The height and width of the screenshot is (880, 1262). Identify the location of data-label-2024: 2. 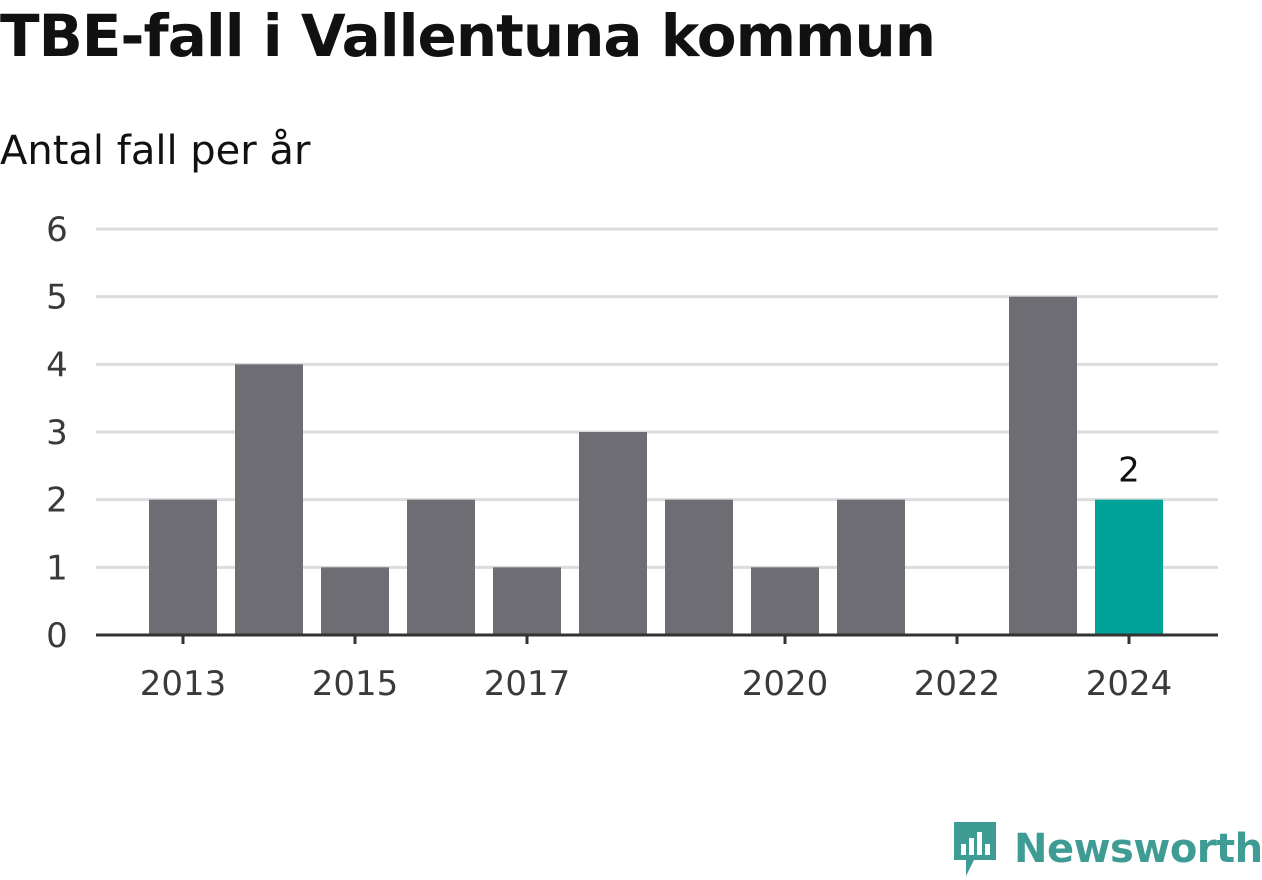
(1129, 471).